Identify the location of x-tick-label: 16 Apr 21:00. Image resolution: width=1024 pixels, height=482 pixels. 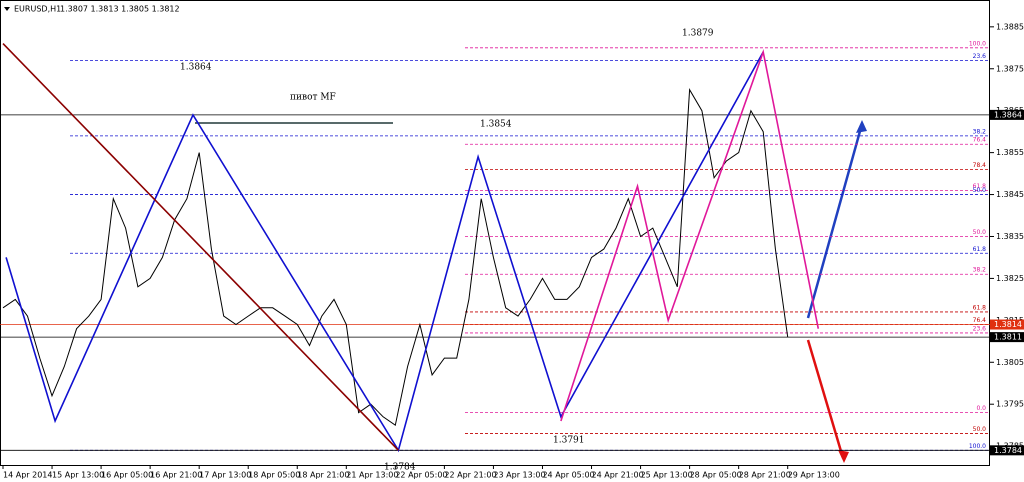
(176, 475).